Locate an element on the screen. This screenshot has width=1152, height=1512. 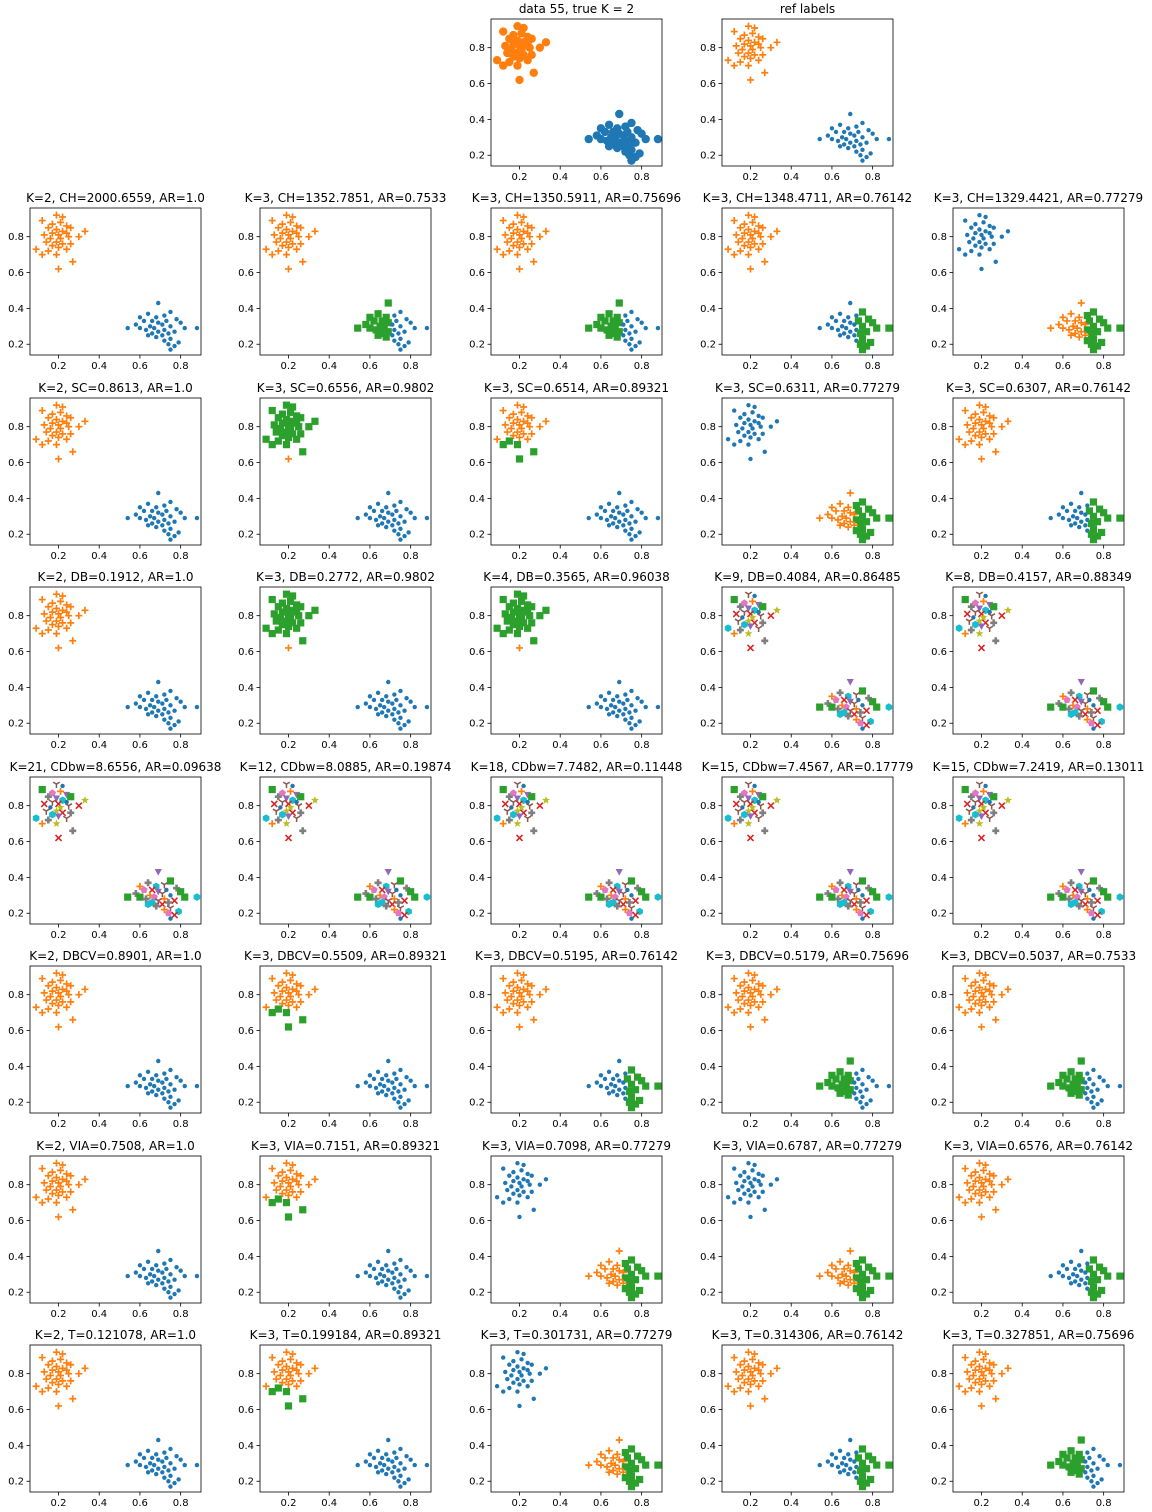
subplot-title: K=3, T=0.199184, AR=0.89321 is located at coordinates (345, 1335).